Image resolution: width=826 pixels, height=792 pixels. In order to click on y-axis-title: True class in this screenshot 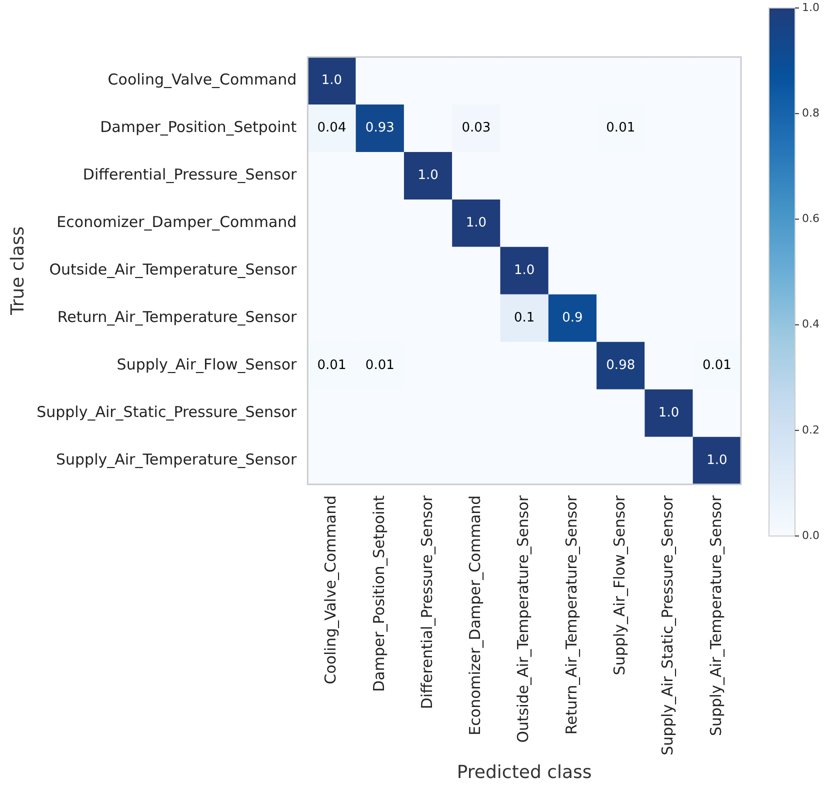, I will do `click(17, 271)`.